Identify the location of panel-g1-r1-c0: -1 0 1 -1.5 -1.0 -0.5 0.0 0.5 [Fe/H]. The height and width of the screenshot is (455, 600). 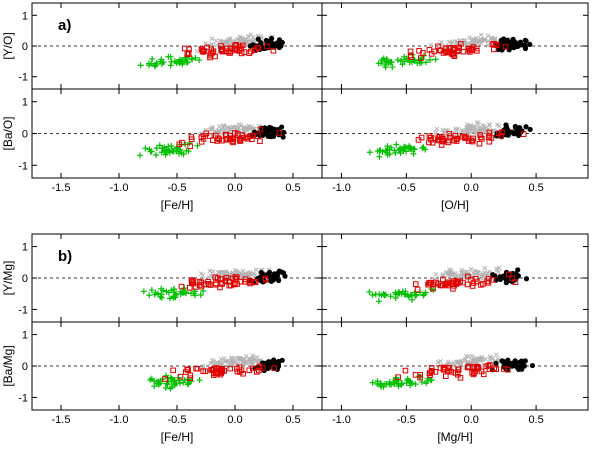
(170, 382).